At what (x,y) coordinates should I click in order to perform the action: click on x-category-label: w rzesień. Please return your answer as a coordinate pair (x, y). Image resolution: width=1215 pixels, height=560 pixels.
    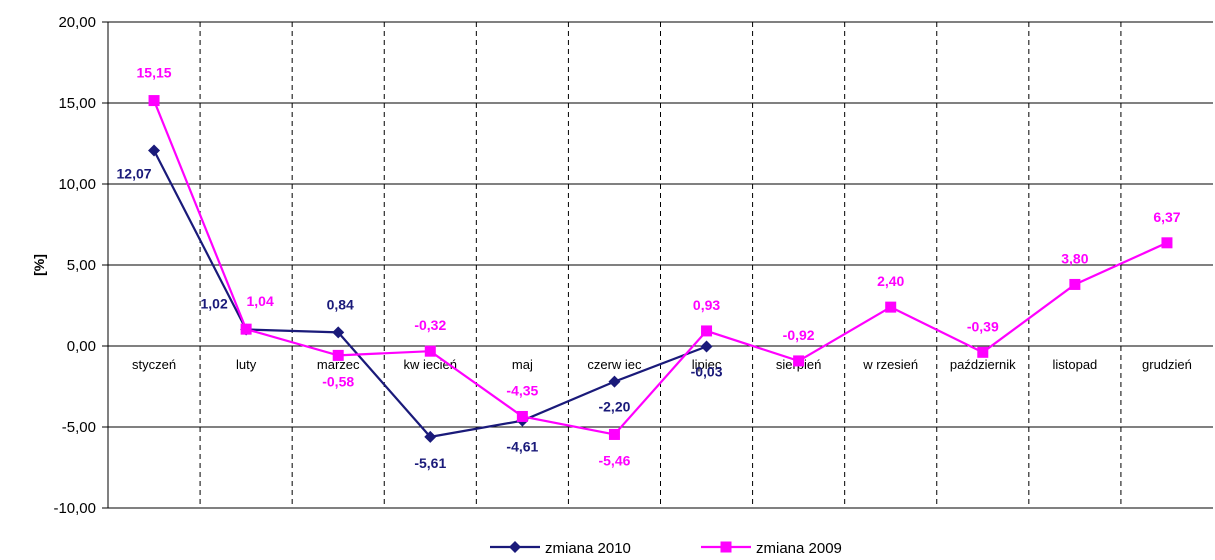
    Looking at the image, I should click on (890, 364).